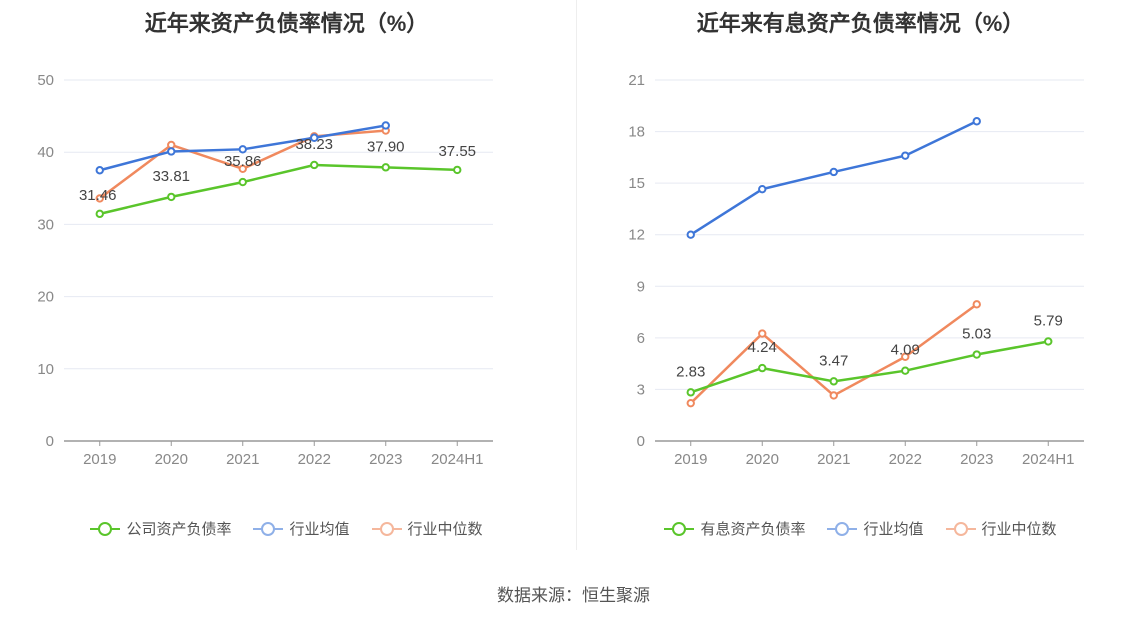  Describe the element at coordinates (573, 595) in the screenshot. I see `data-source-note: 数据来源：恒生聚源` at that location.